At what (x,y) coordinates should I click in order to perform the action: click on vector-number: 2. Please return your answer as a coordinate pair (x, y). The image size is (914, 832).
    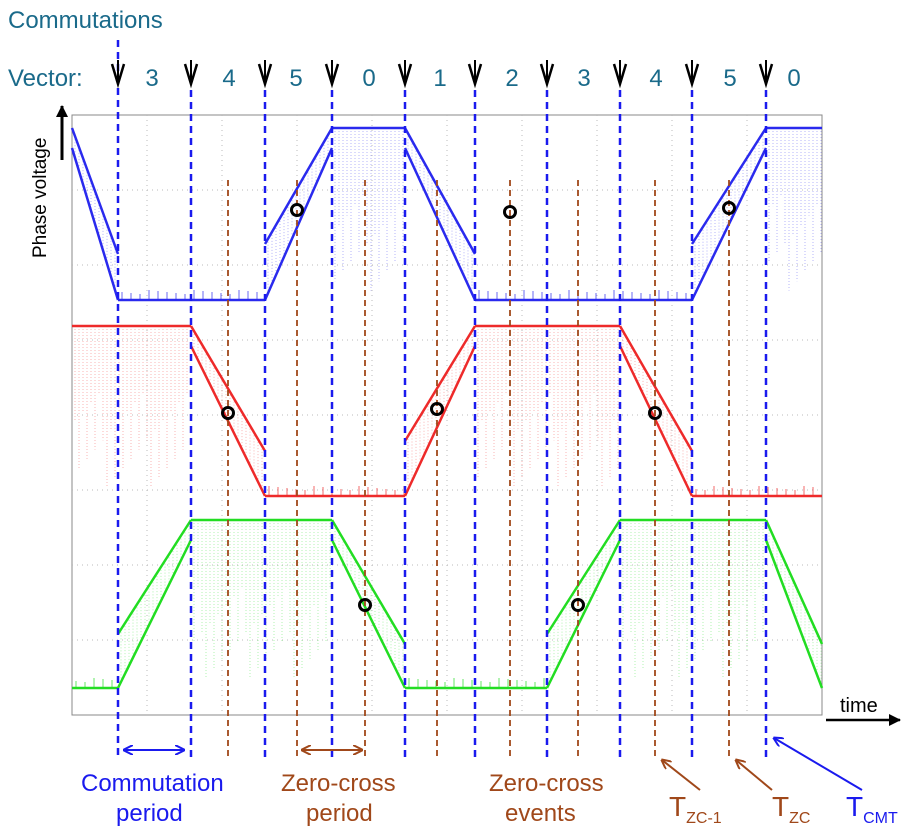
    Looking at the image, I should click on (511, 78).